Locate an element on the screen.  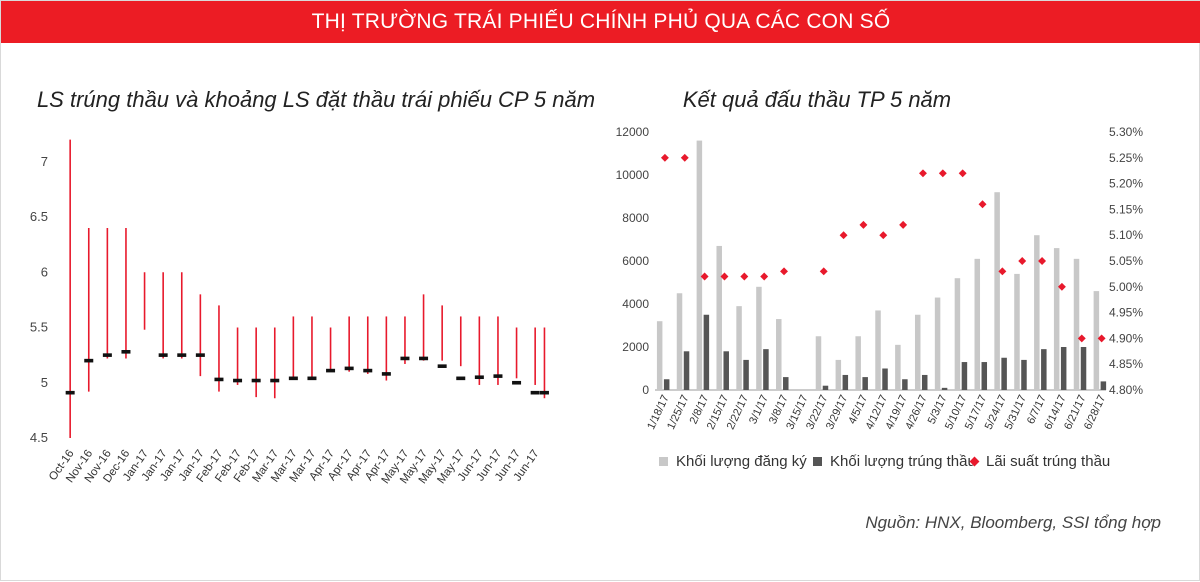
right-y-tick-label: 8000 is located at coordinates (635, 218).